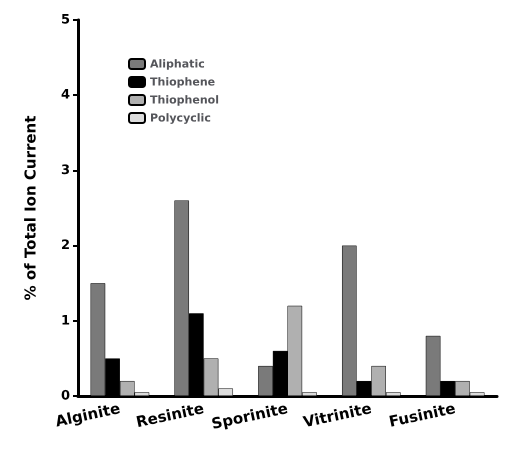 The width and height of the screenshot is (515, 464). Describe the element at coordinates (31, 208) in the screenshot. I see `y-axis-title: % of Total Ion Current` at that location.